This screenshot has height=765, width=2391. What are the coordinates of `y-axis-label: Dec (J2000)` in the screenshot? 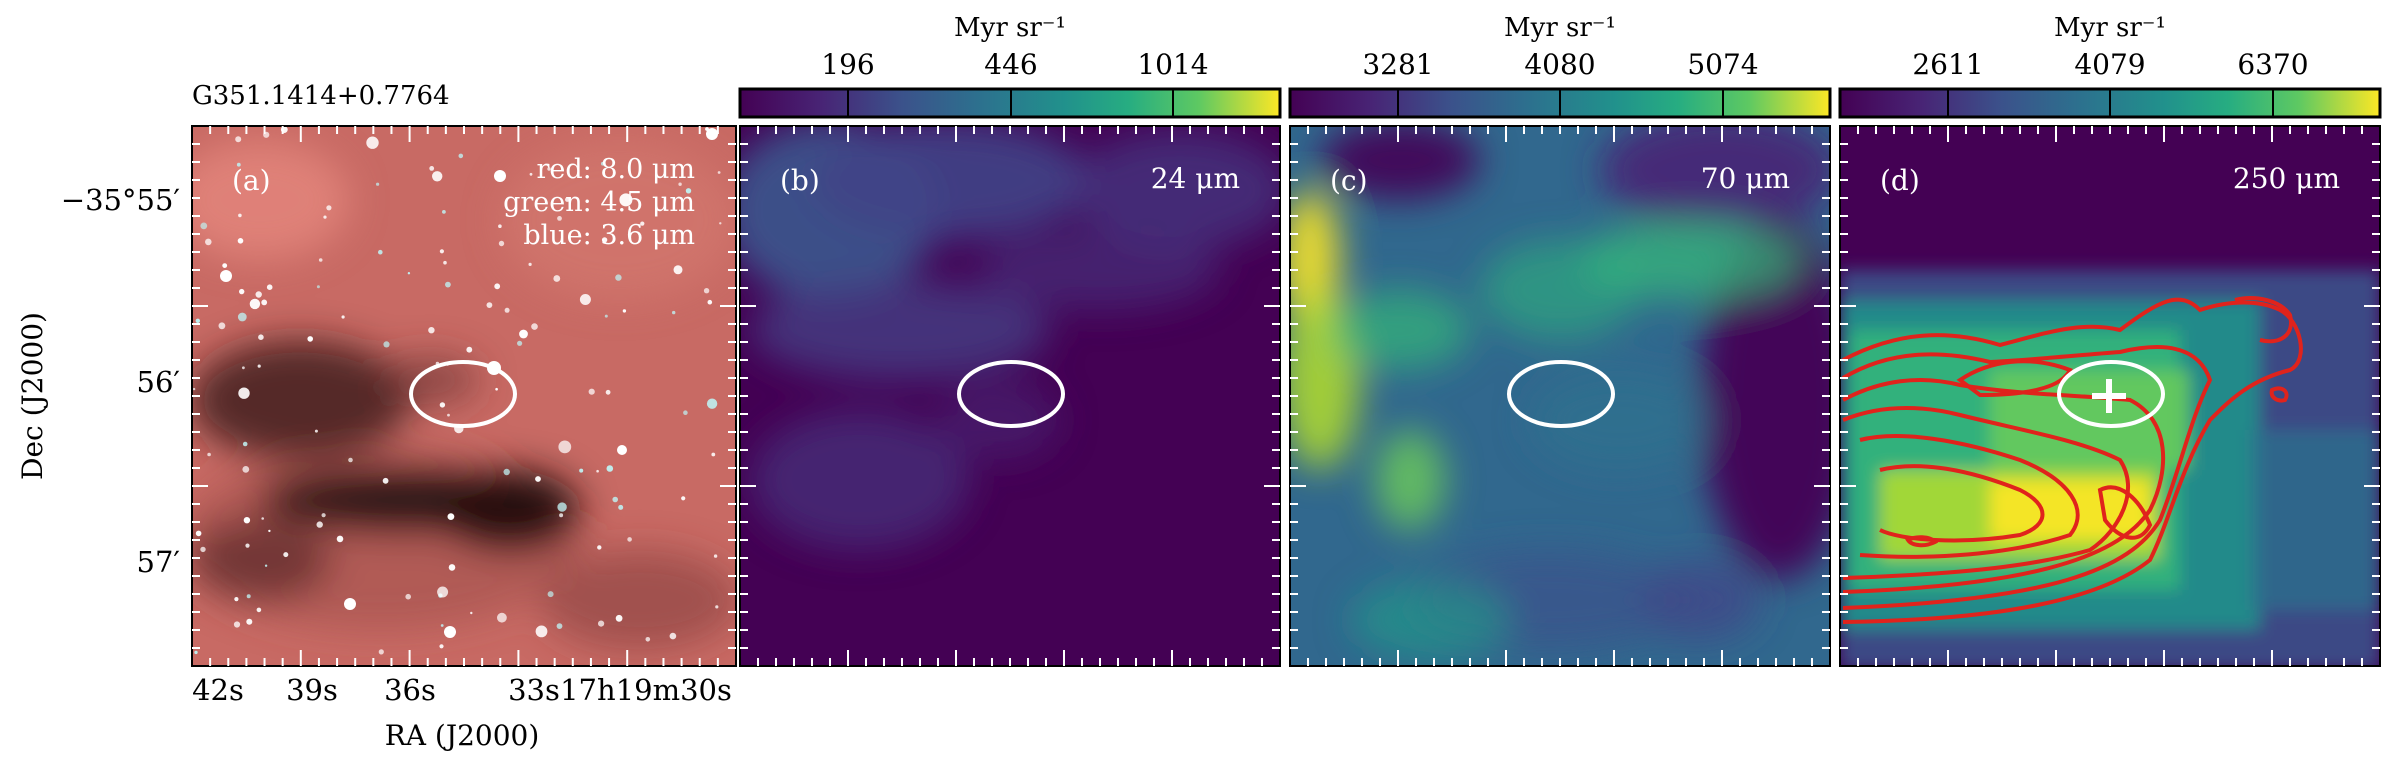 It's located at (32, 396).